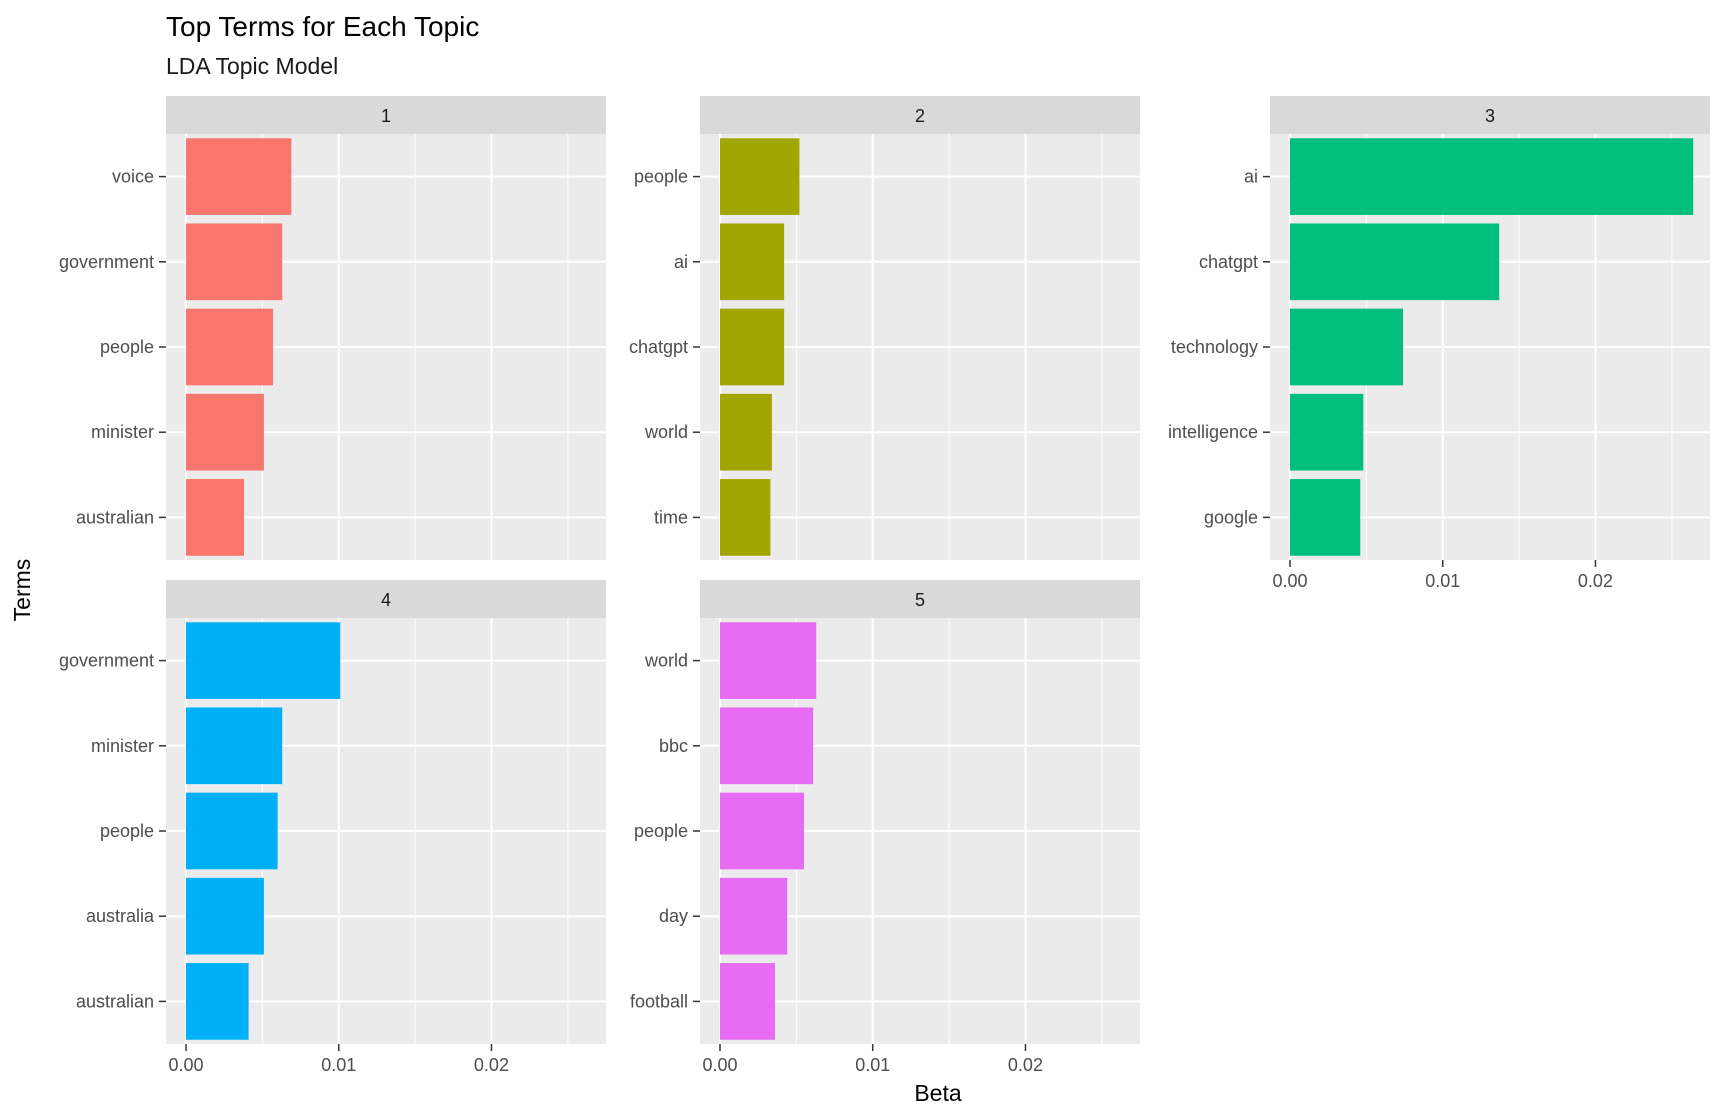 The height and width of the screenshot is (1119, 1721). What do you see at coordinates (938, 1093) in the screenshot?
I see `x-axis-title: Beta` at bounding box center [938, 1093].